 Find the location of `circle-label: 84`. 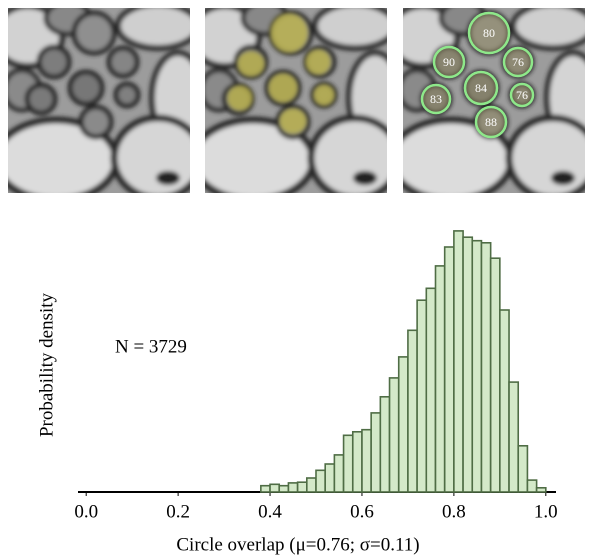

circle-label: 84 is located at coordinates (481, 88).